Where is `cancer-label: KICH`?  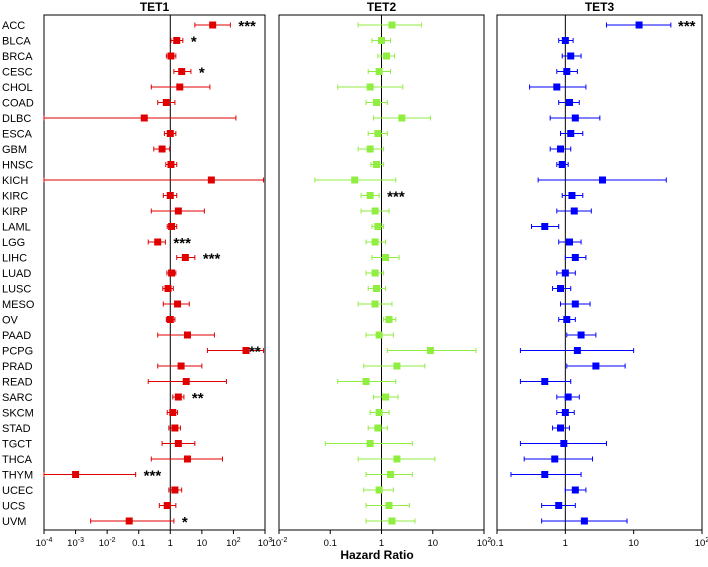 cancer-label: KICH is located at coordinates (15, 181).